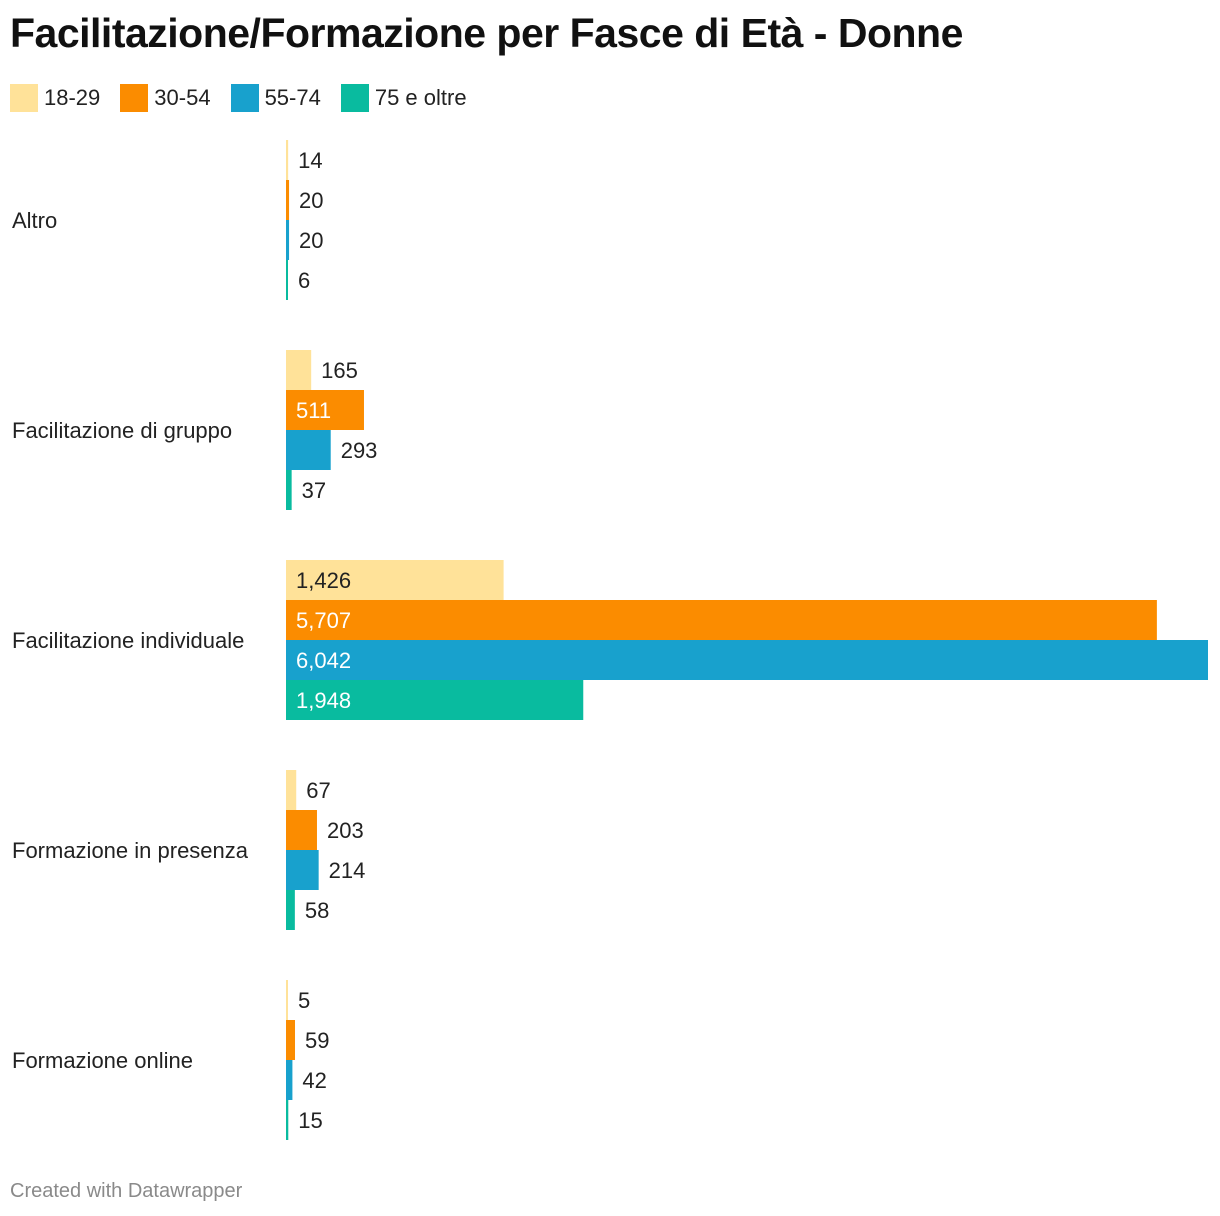 This screenshot has height=1216, width=1220. What do you see at coordinates (311, 200) in the screenshot?
I see `value-label-altro-30-54: 20` at bounding box center [311, 200].